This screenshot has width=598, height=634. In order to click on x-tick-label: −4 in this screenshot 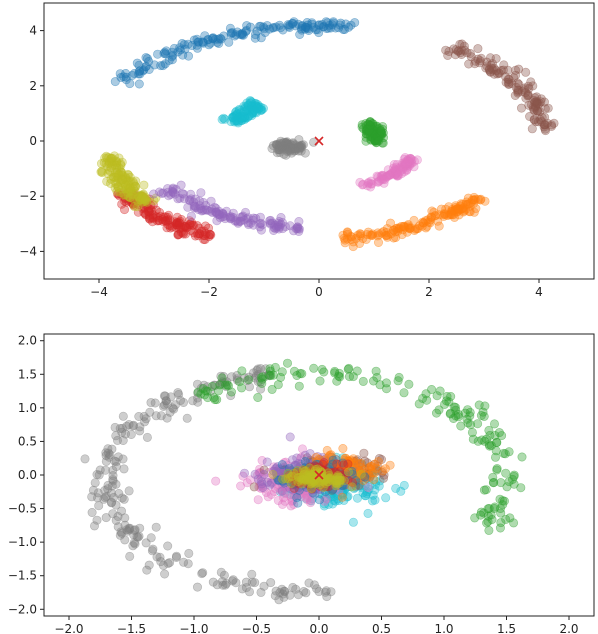, I will do `click(99, 292)`.